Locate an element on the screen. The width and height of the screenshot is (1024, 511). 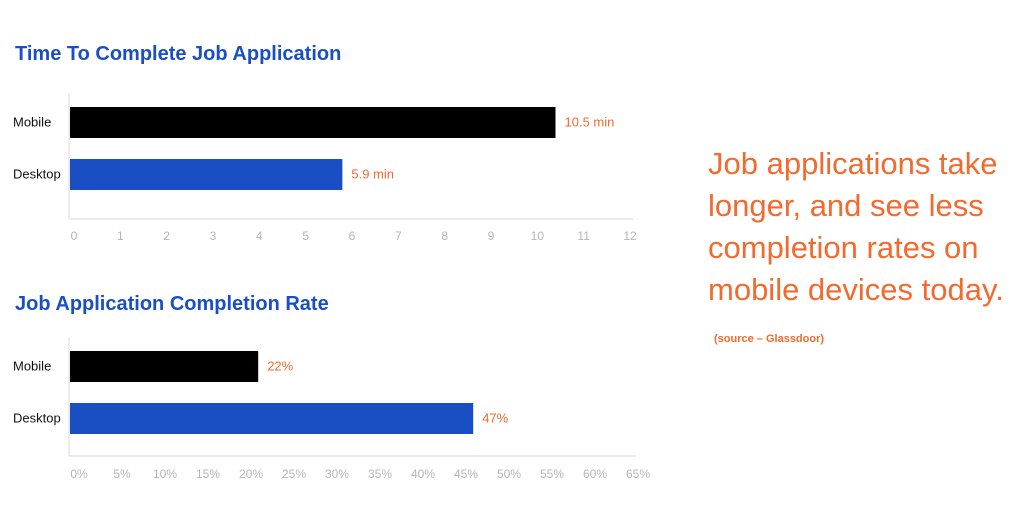
time-tick-label: 4 is located at coordinates (259, 236).